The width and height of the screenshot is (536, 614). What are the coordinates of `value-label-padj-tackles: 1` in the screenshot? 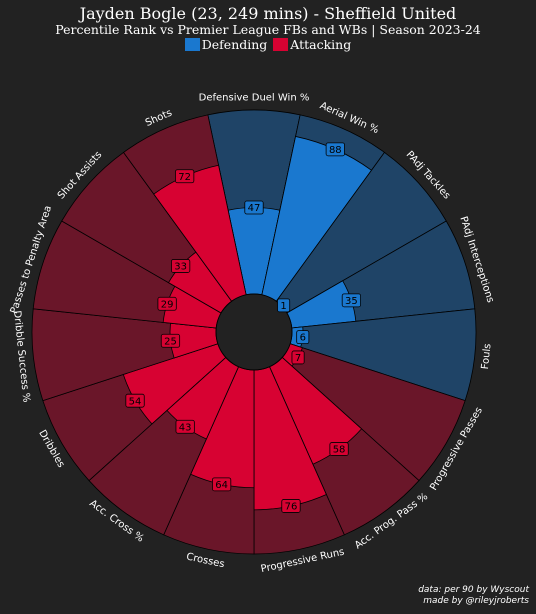 It's located at (283, 306).